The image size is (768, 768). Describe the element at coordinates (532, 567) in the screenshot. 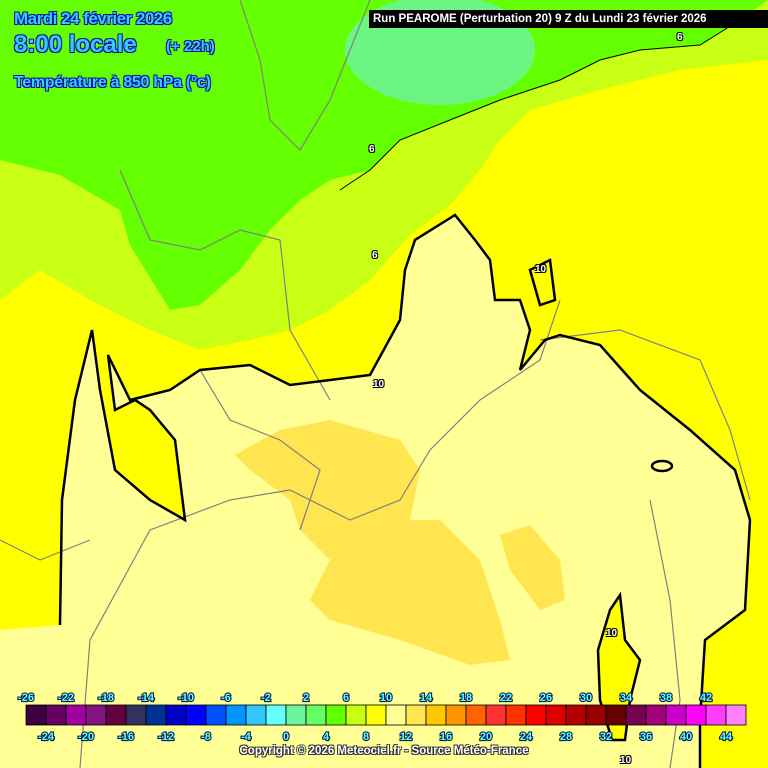

I see `orange-zone-east` at that location.